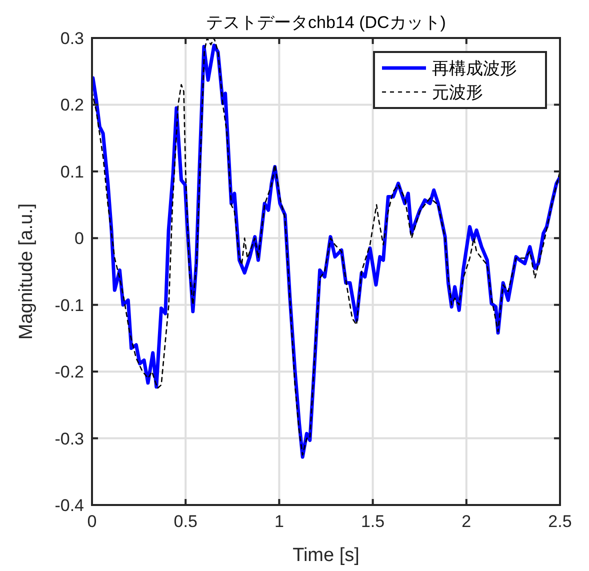  What do you see at coordinates (326, 22) in the screenshot?
I see `chart-title: テストデータchb14 (DCカット)` at bounding box center [326, 22].